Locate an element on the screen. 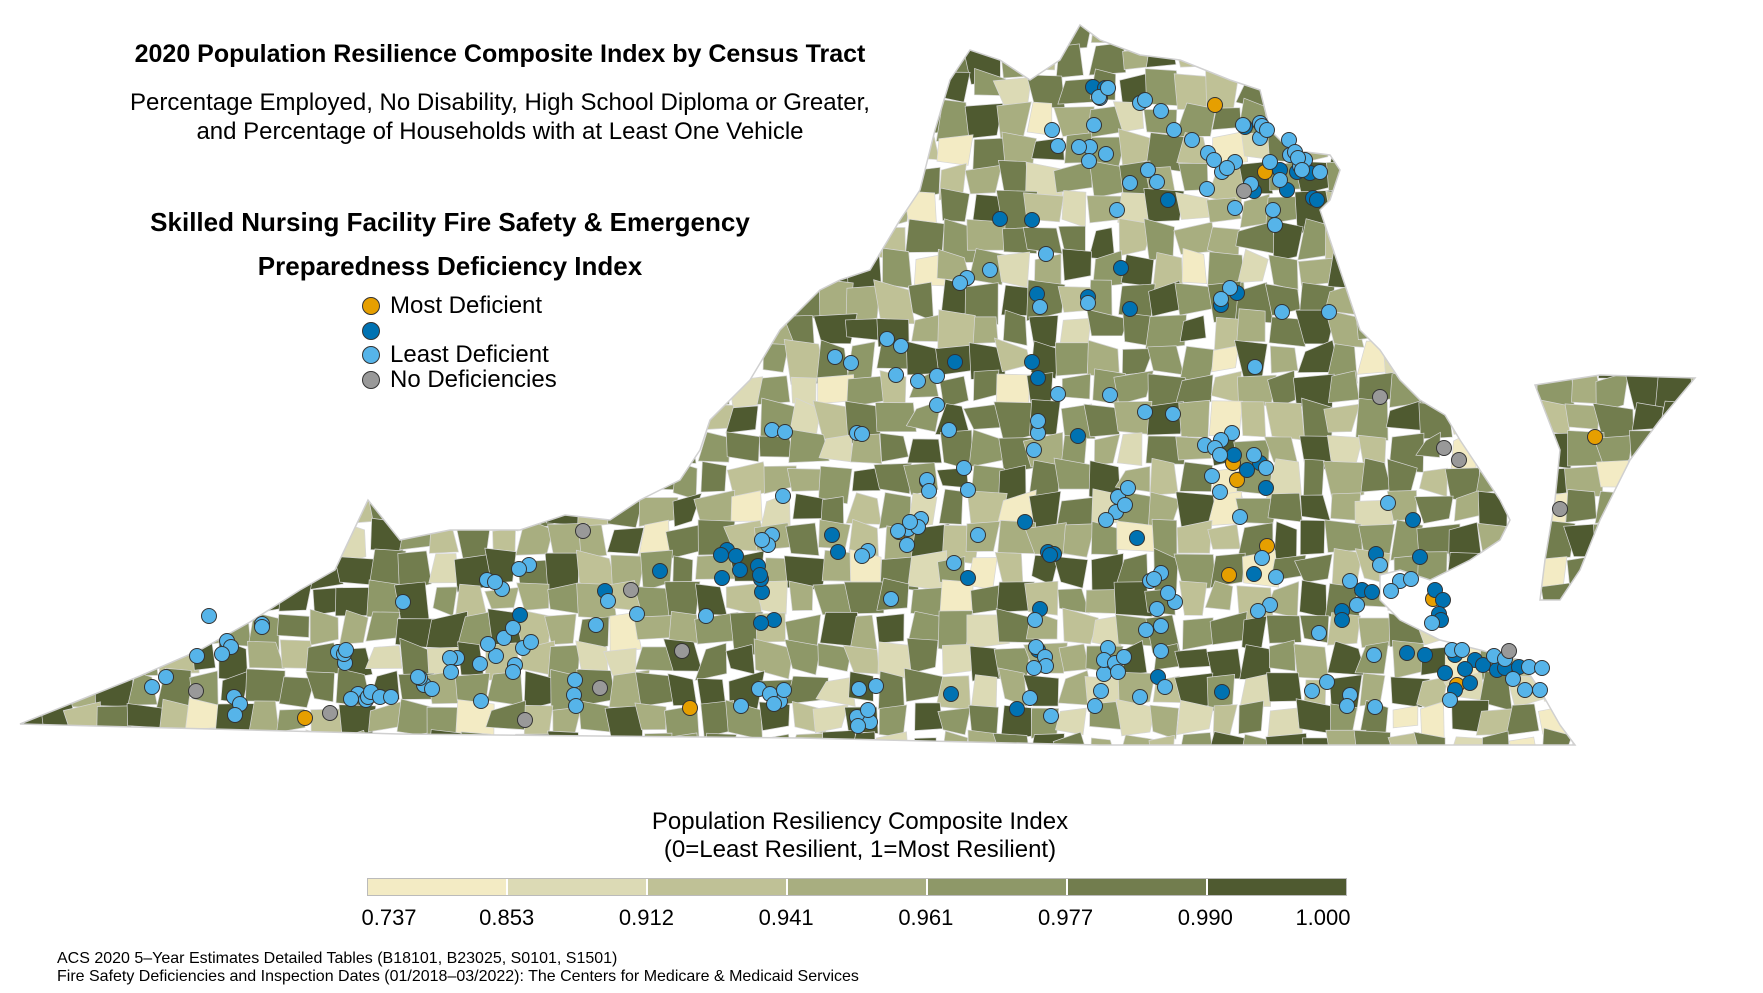 This screenshot has width=1763, height=993. scale-tick-label: 0.990 is located at coordinates (1205, 917).